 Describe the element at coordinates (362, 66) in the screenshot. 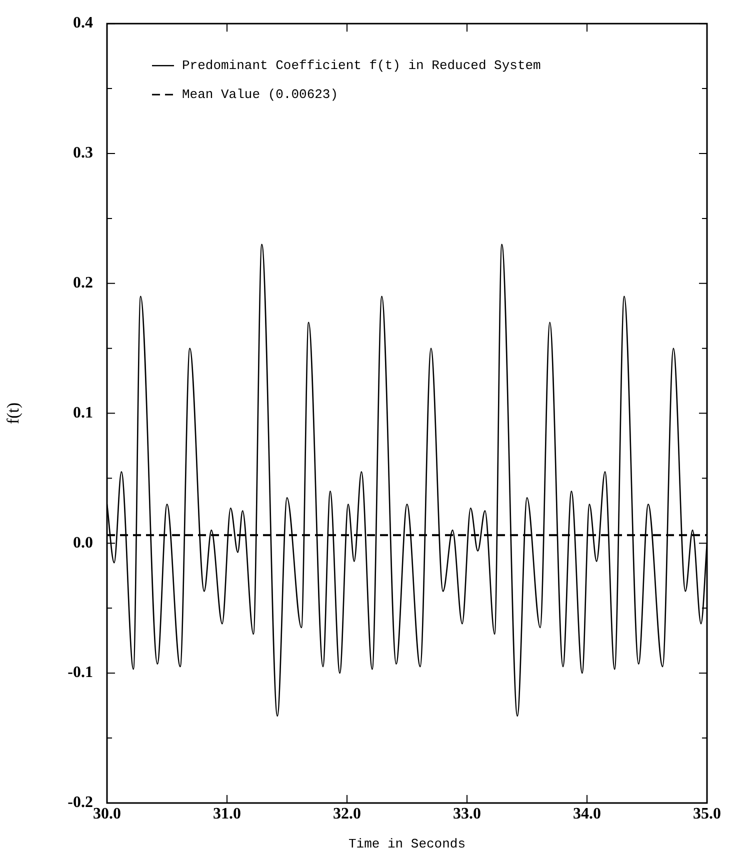

I see `legend-label: Predominant Coefficient f(t) in Reduced System` at that location.